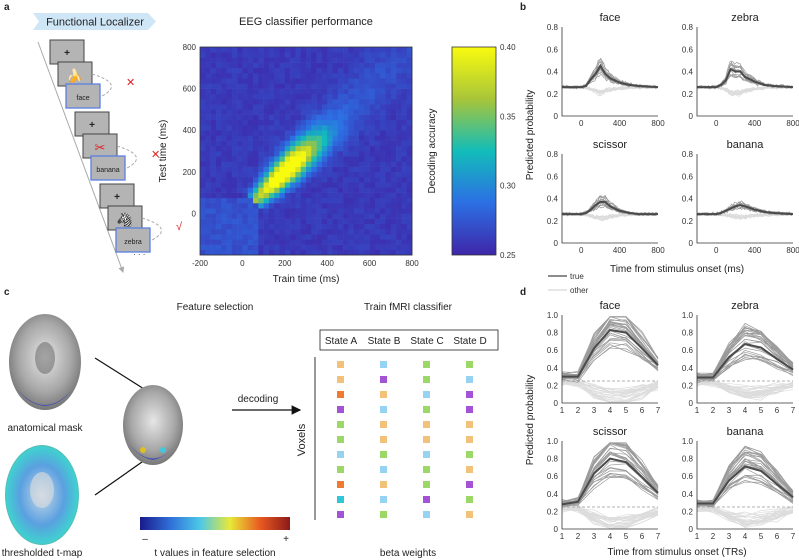 This screenshot has width=799, height=560. Describe the element at coordinates (562, 536) in the screenshot. I see `xtick: 1` at that location.